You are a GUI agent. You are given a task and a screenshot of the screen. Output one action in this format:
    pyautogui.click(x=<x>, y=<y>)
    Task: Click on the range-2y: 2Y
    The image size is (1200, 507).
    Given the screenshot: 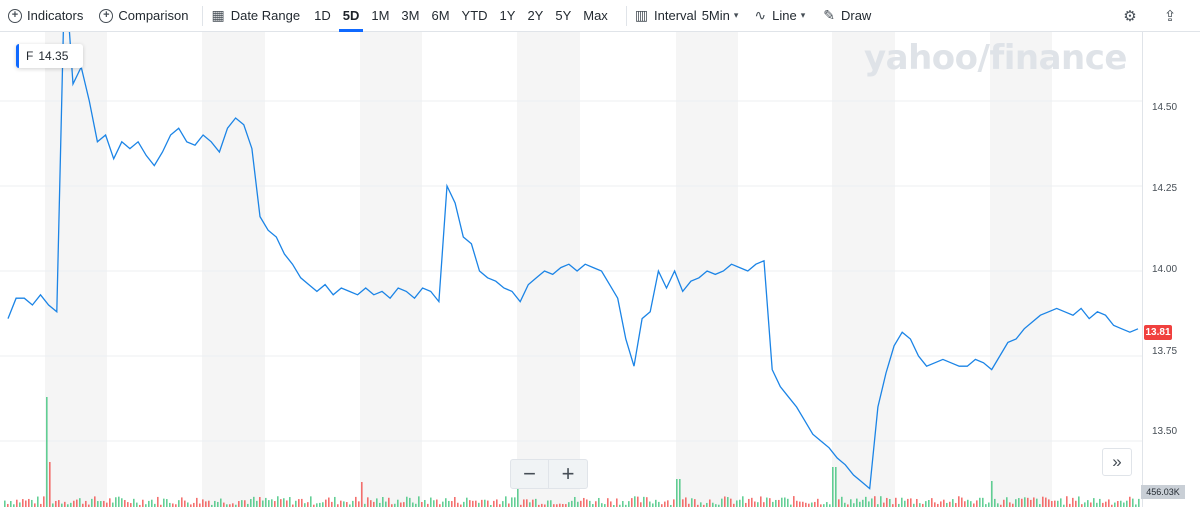 What is the action you would take?
    pyautogui.click(x=535, y=15)
    